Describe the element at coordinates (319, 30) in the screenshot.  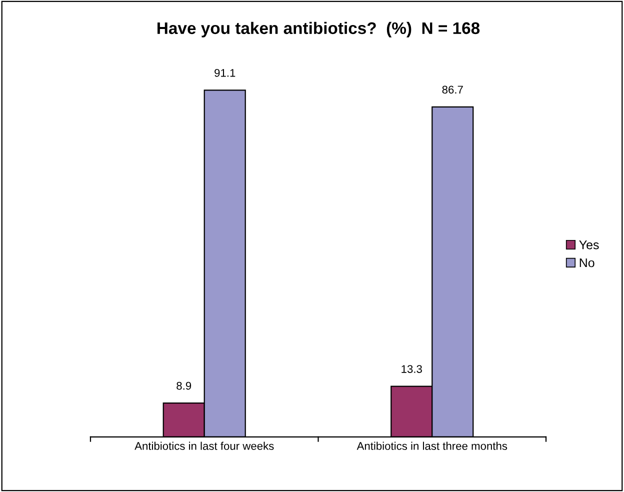
I see `chart-title: Have you taken antibiotics? (%) N = 168` at that location.